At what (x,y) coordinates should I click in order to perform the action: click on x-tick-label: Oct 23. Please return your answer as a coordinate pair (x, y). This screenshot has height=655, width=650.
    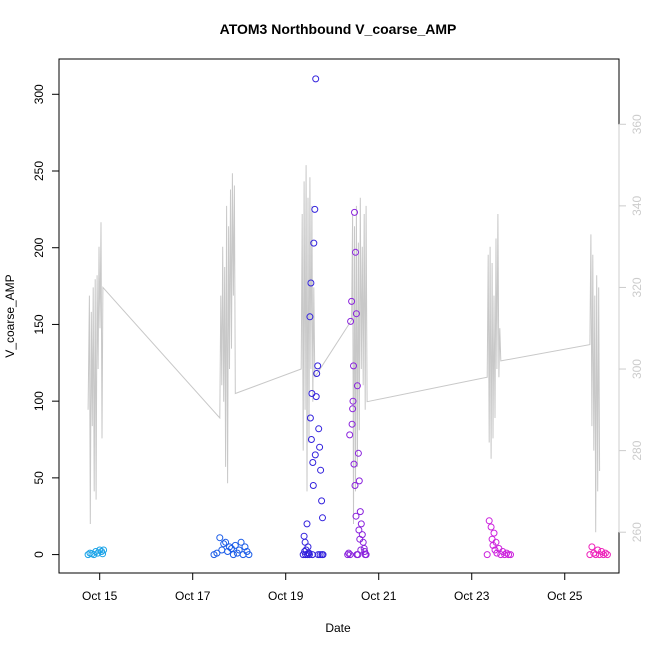
    Looking at the image, I should click on (472, 596).